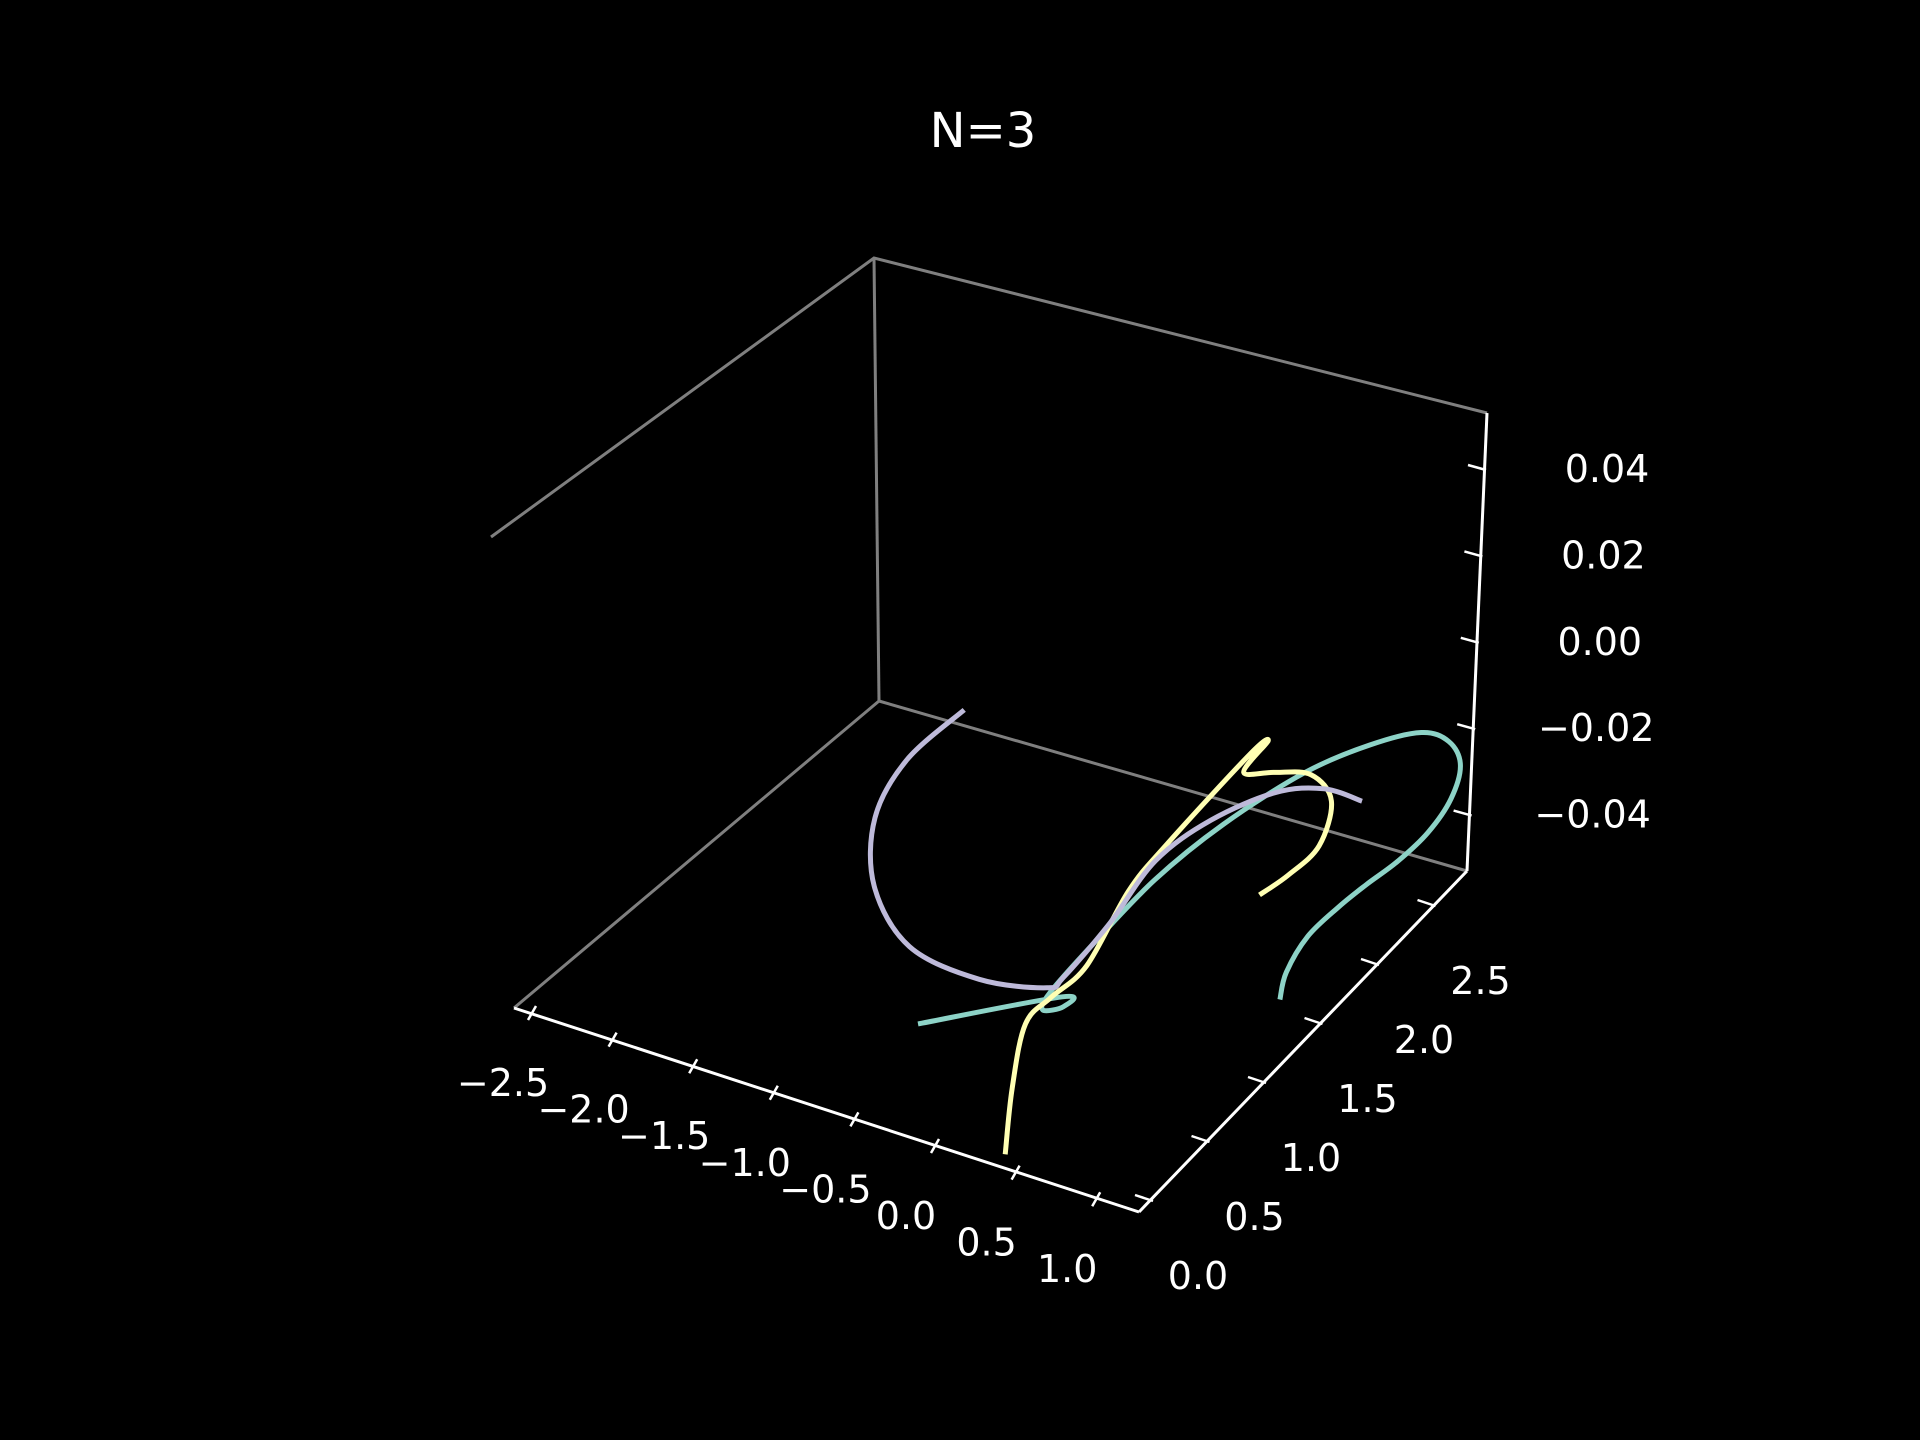 This screenshot has width=1920, height=1440. Describe the element at coordinates (876, 479) in the screenshot. I see `back-vertical-edge` at that location.